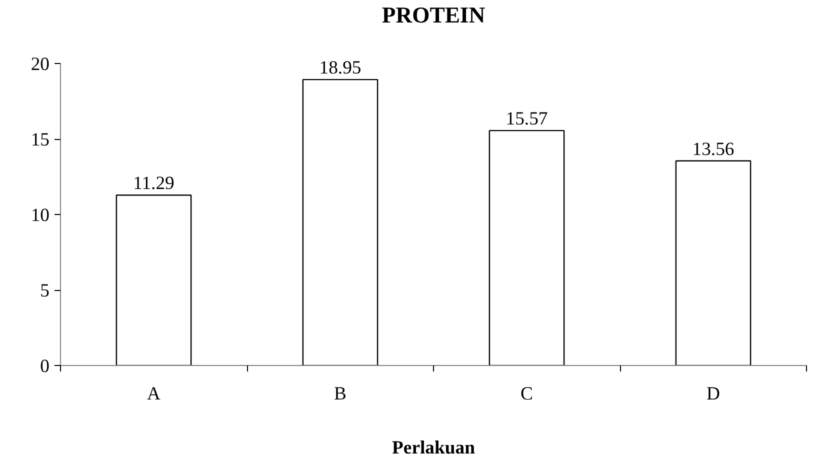  What do you see at coordinates (154, 394) in the screenshot?
I see `x-tick-label: A` at bounding box center [154, 394].